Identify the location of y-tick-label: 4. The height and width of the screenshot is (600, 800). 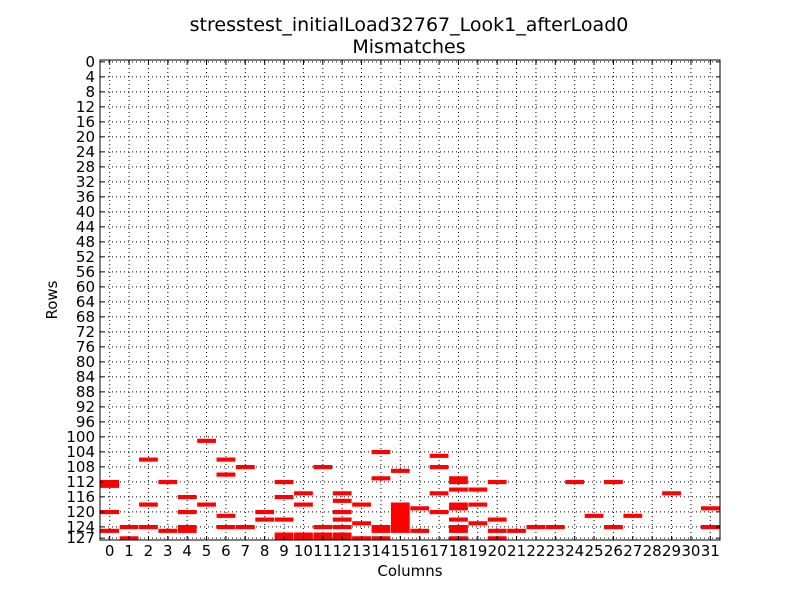
(90, 77).